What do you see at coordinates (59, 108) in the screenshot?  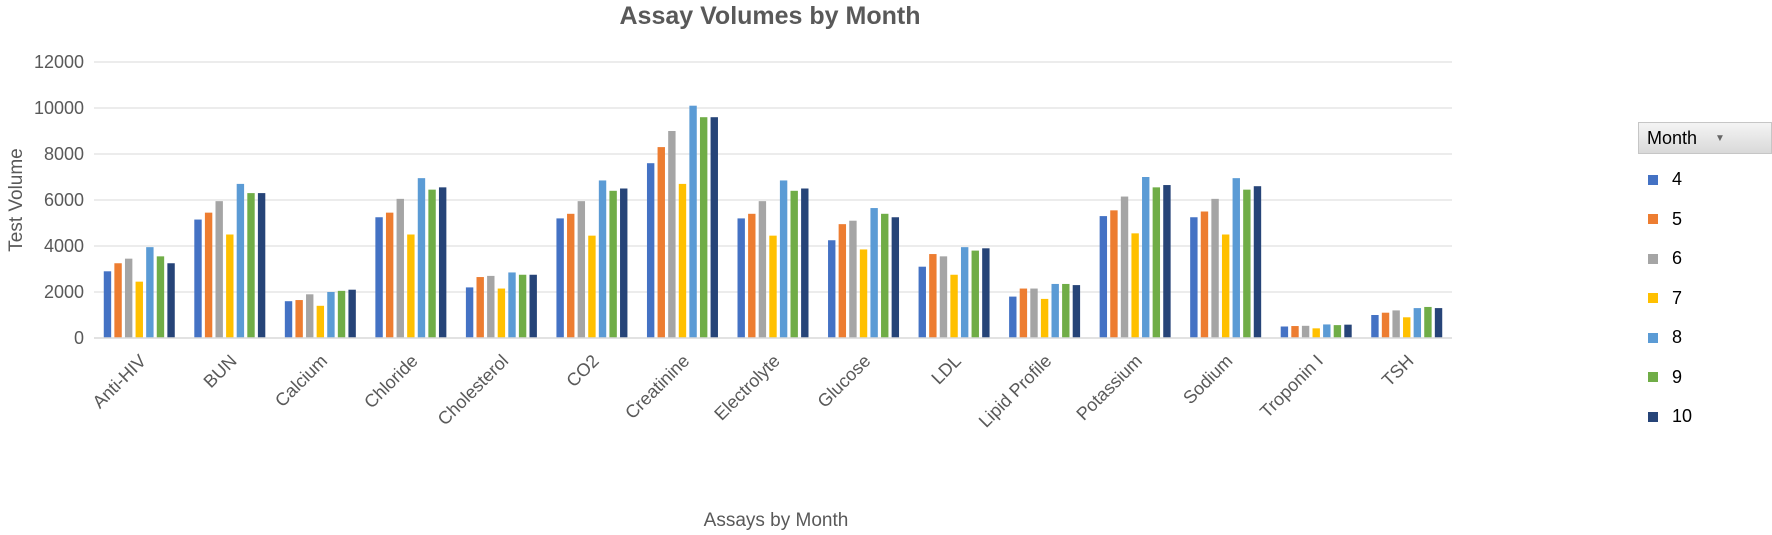 I see `y-tick-label: 10000` at bounding box center [59, 108].